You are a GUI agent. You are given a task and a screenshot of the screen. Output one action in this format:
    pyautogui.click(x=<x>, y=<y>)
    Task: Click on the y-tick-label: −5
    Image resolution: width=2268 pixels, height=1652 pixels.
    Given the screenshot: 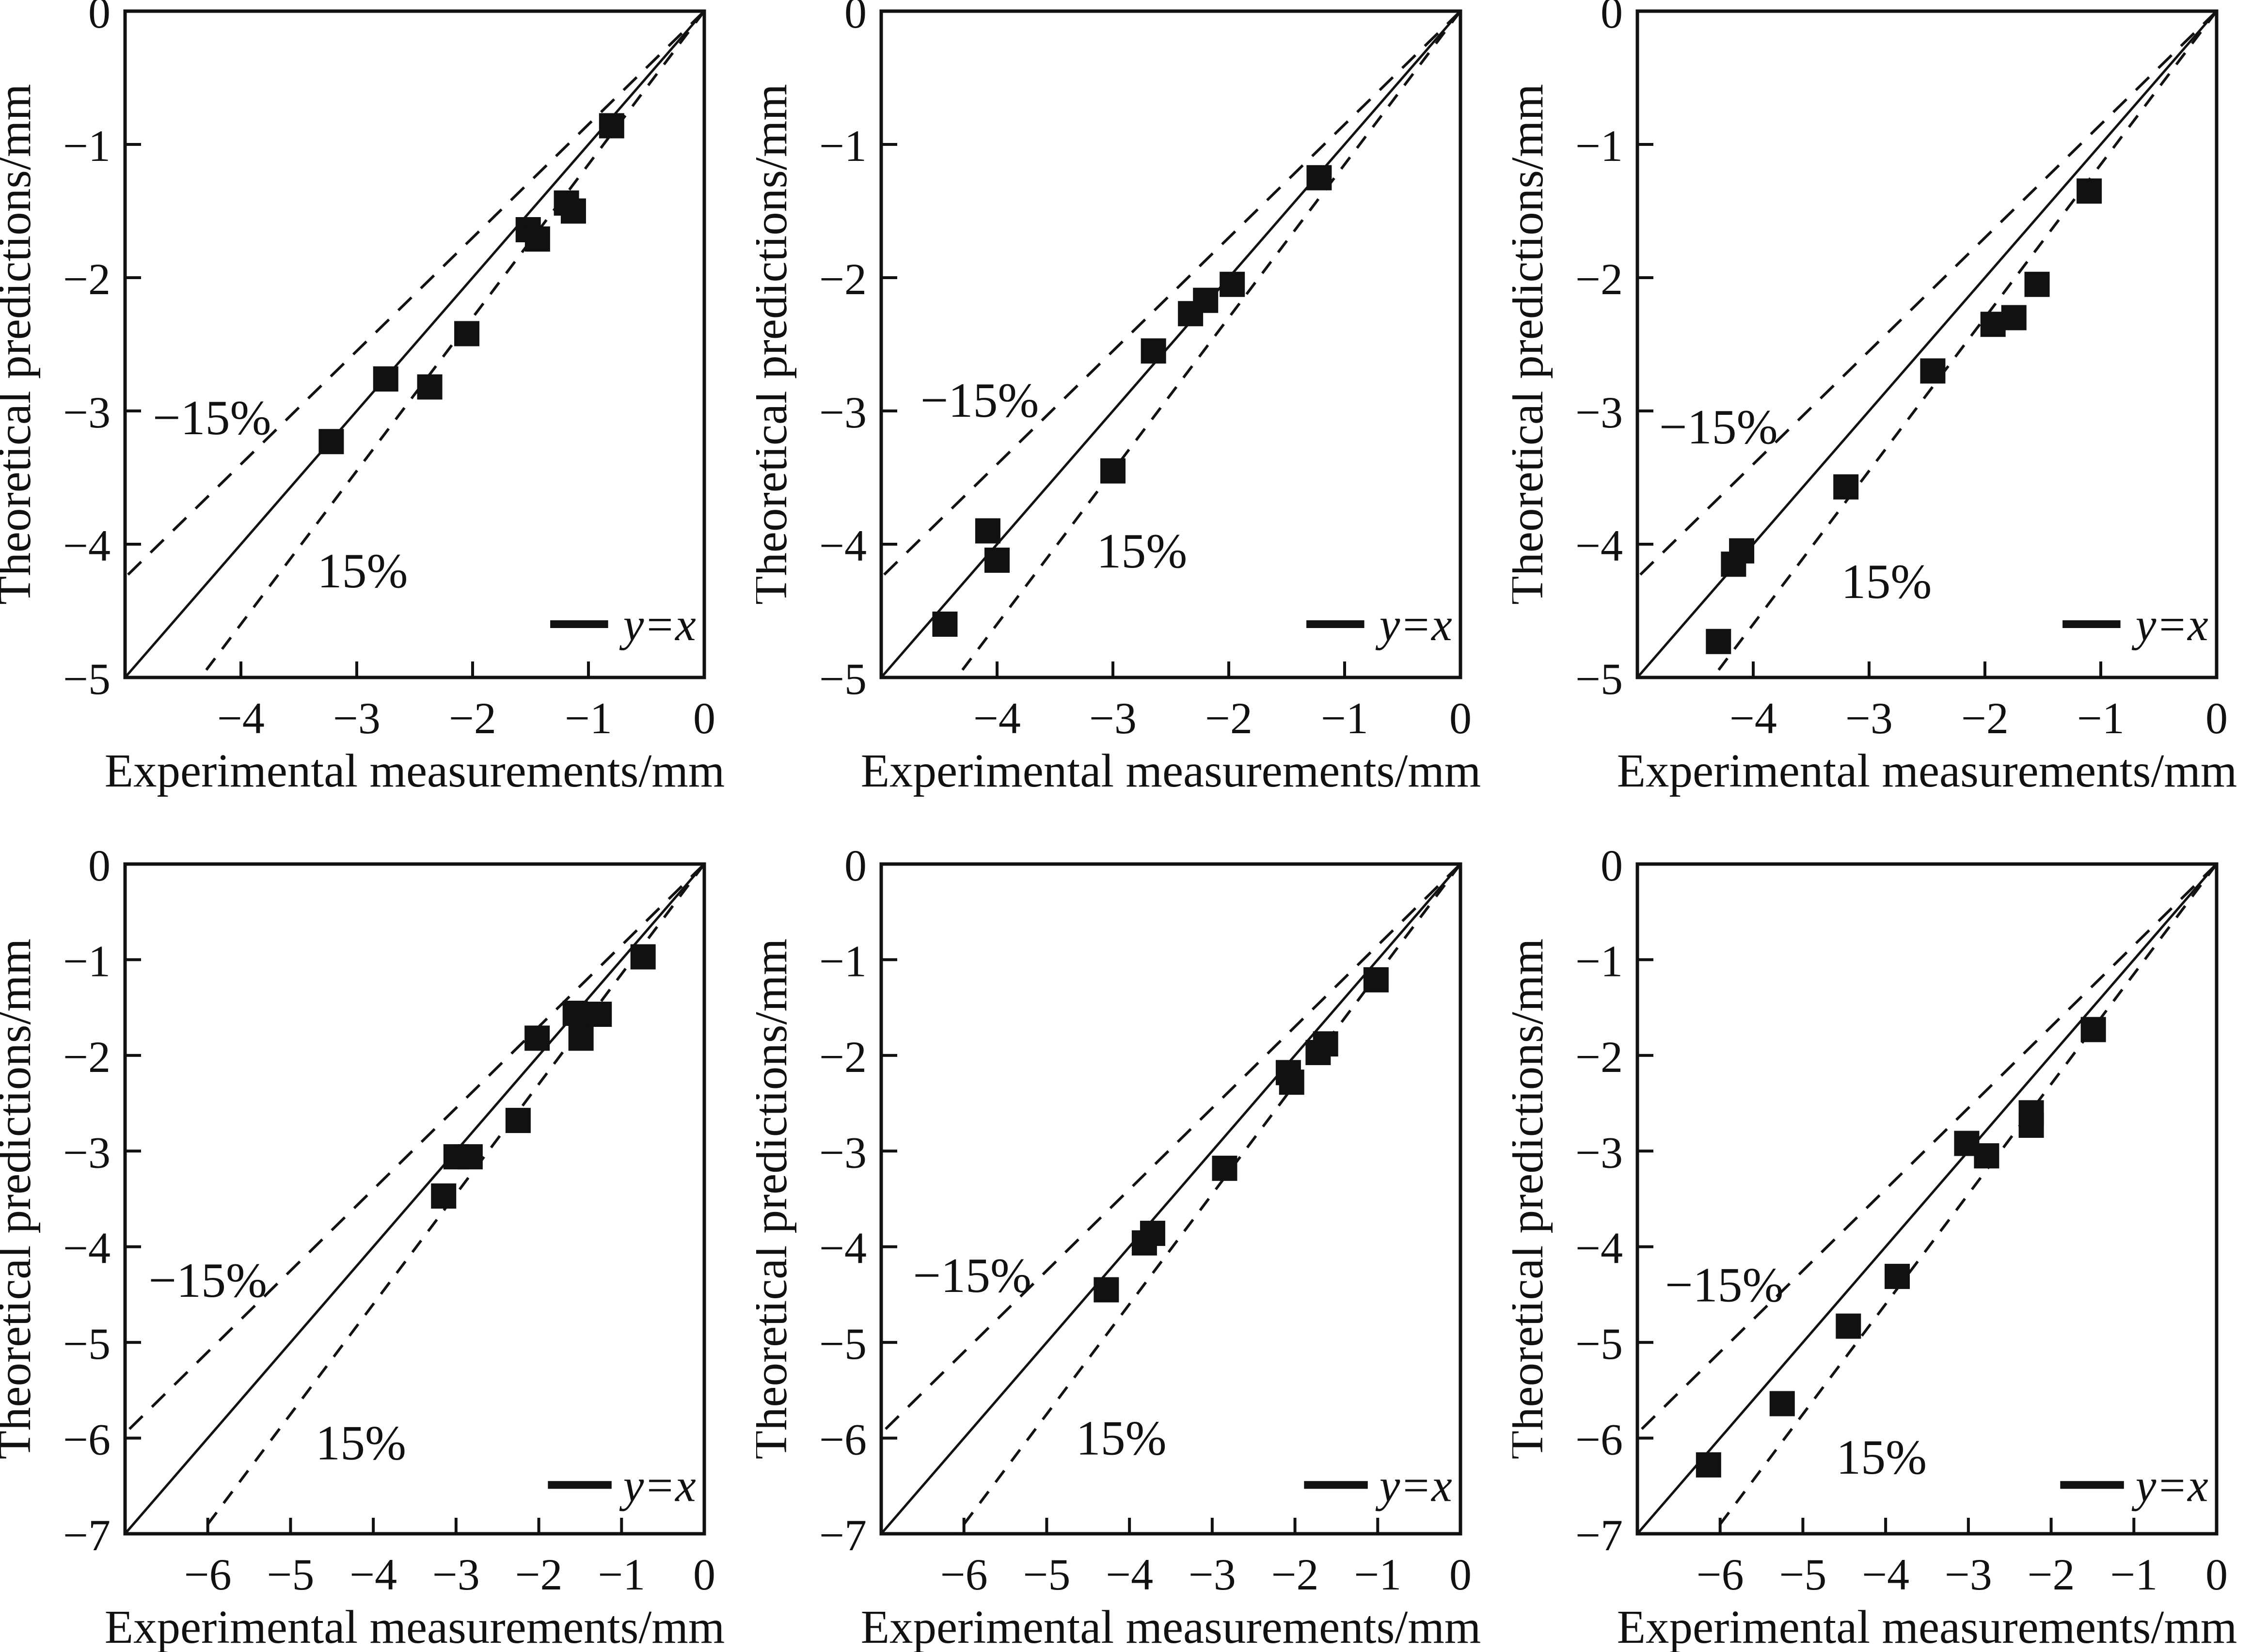 What is the action you would take?
    pyautogui.click(x=1599, y=679)
    